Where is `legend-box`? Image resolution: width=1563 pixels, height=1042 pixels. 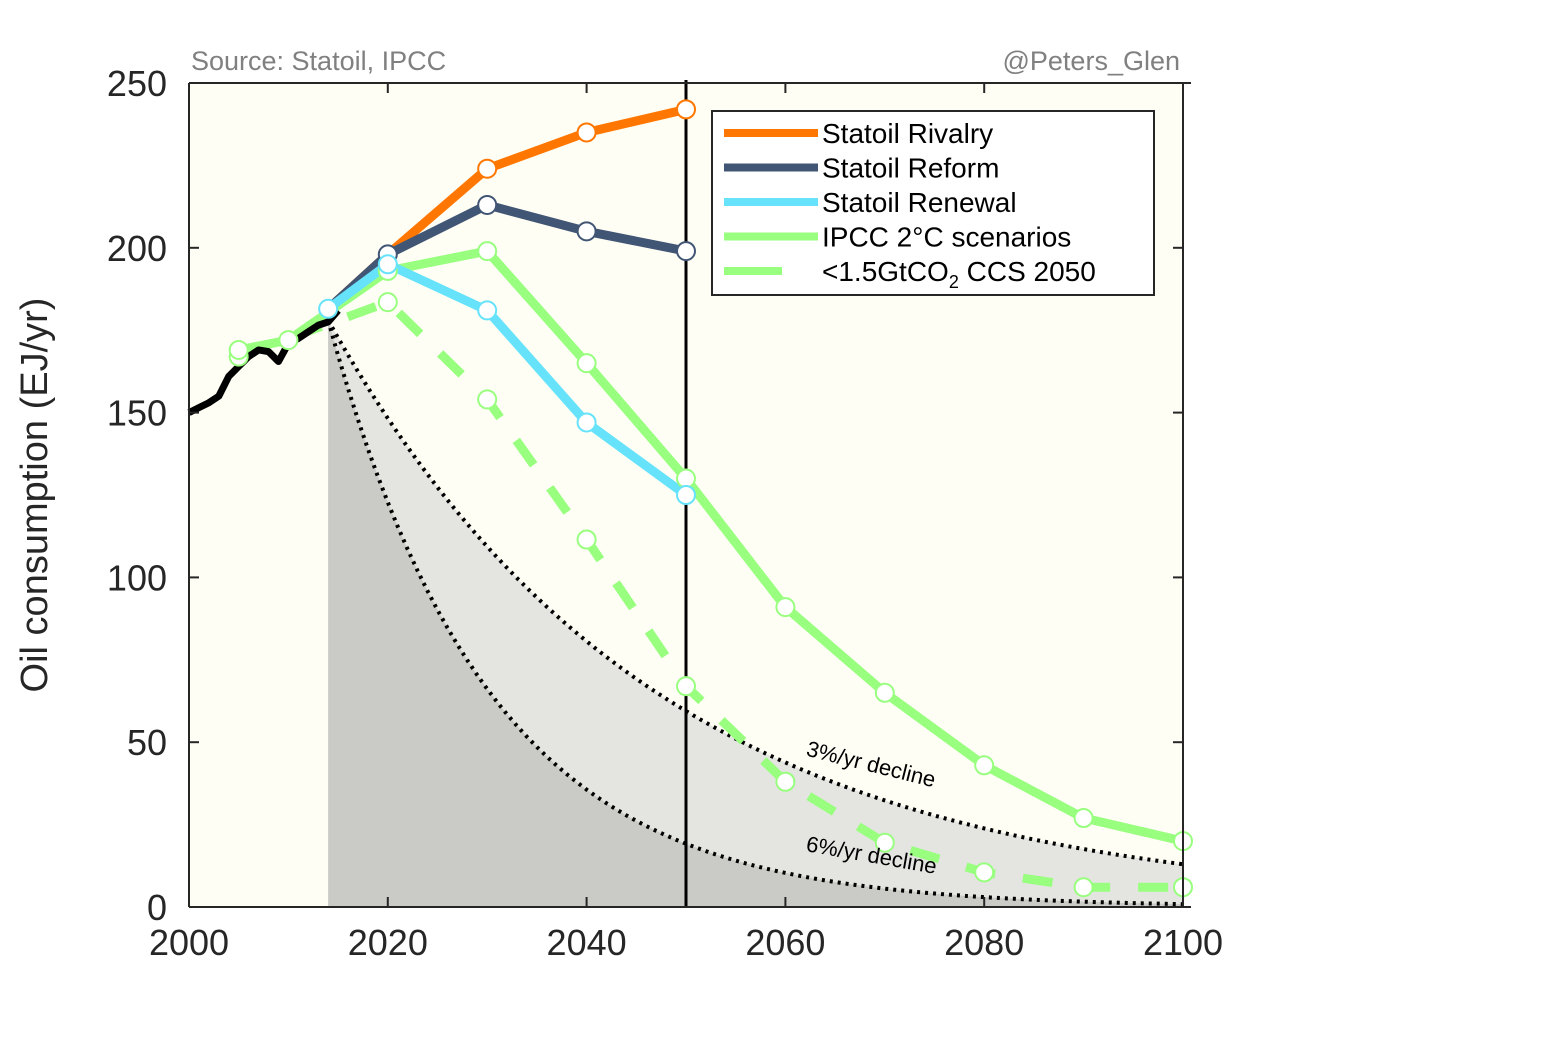
legend-box is located at coordinates (933, 203).